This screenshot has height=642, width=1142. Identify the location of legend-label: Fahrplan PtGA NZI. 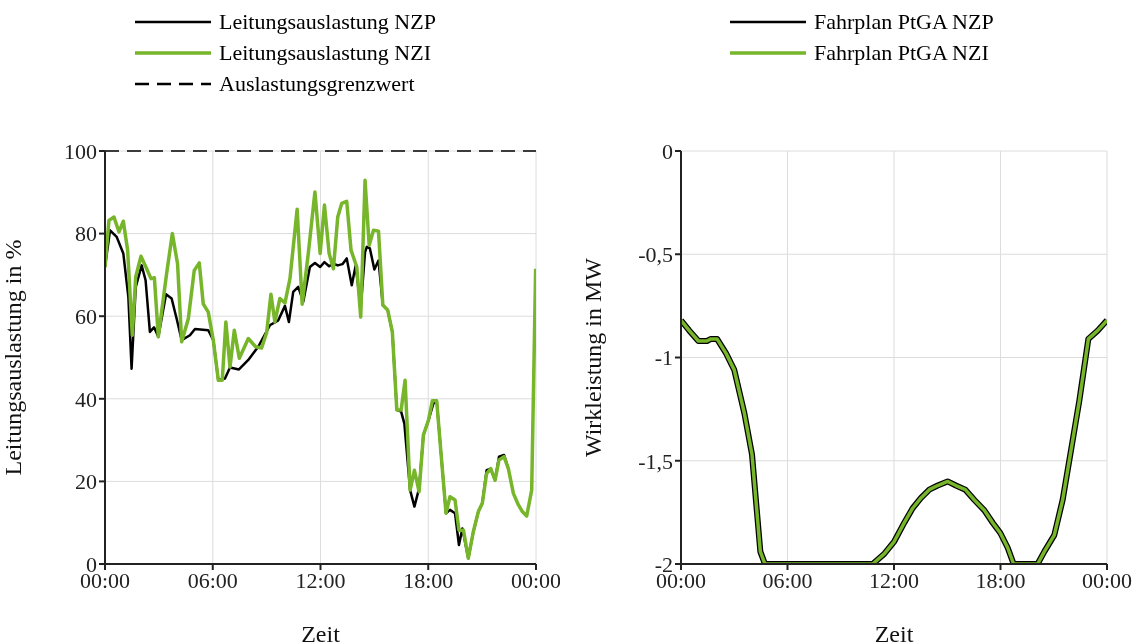
(901, 52).